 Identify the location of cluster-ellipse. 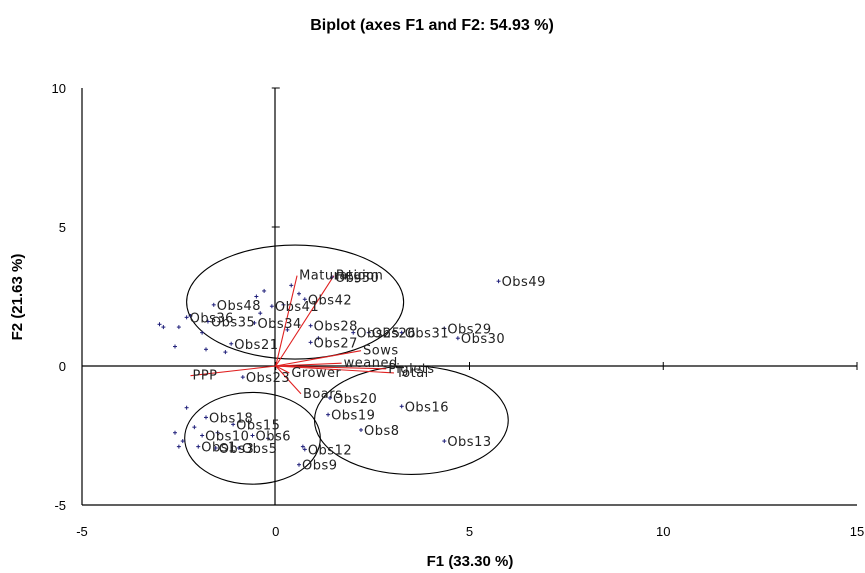
(295, 302).